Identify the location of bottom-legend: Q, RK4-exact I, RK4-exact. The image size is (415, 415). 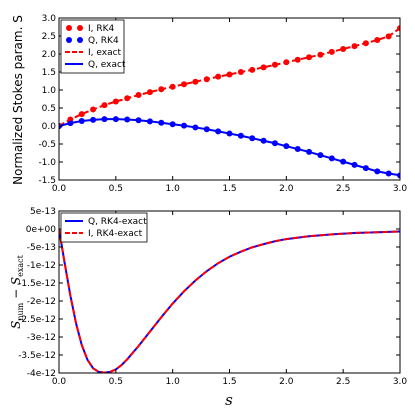
(104, 227).